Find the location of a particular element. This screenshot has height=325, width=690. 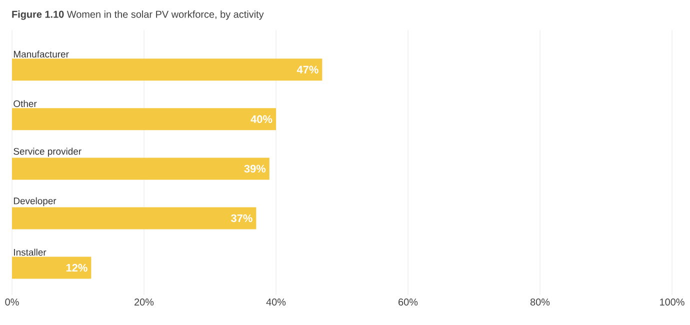

x-tick-label: 100% is located at coordinates (672, 302).